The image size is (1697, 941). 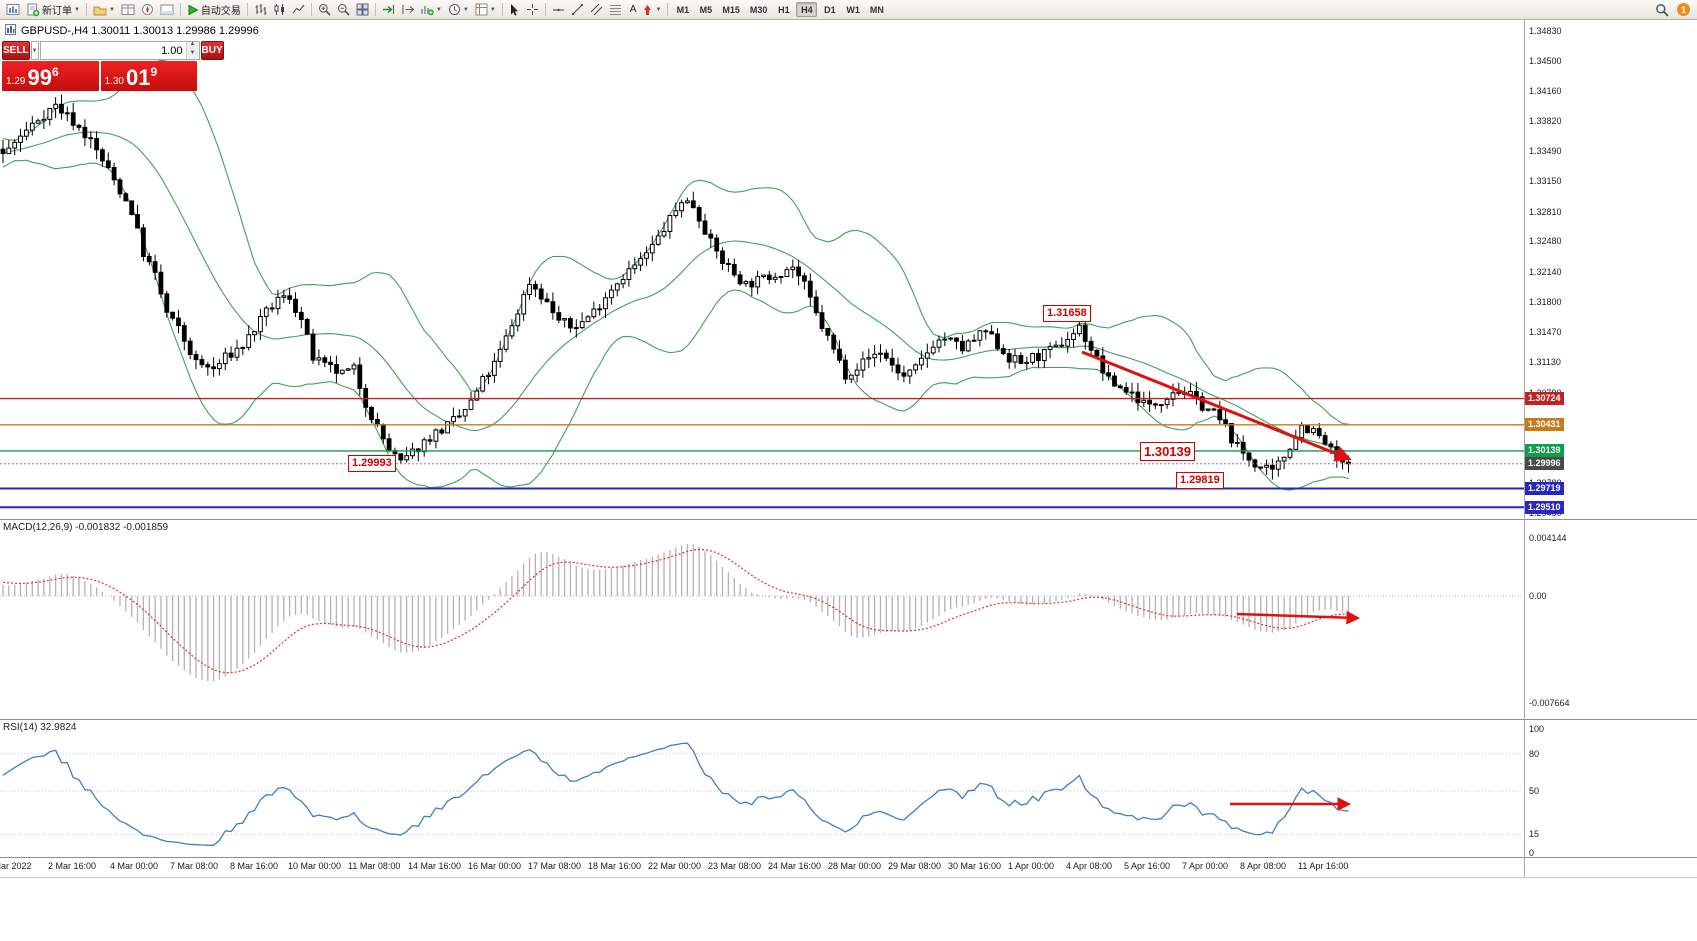 I want to click on buy-price-point: 9, so click(x=154, y=72).